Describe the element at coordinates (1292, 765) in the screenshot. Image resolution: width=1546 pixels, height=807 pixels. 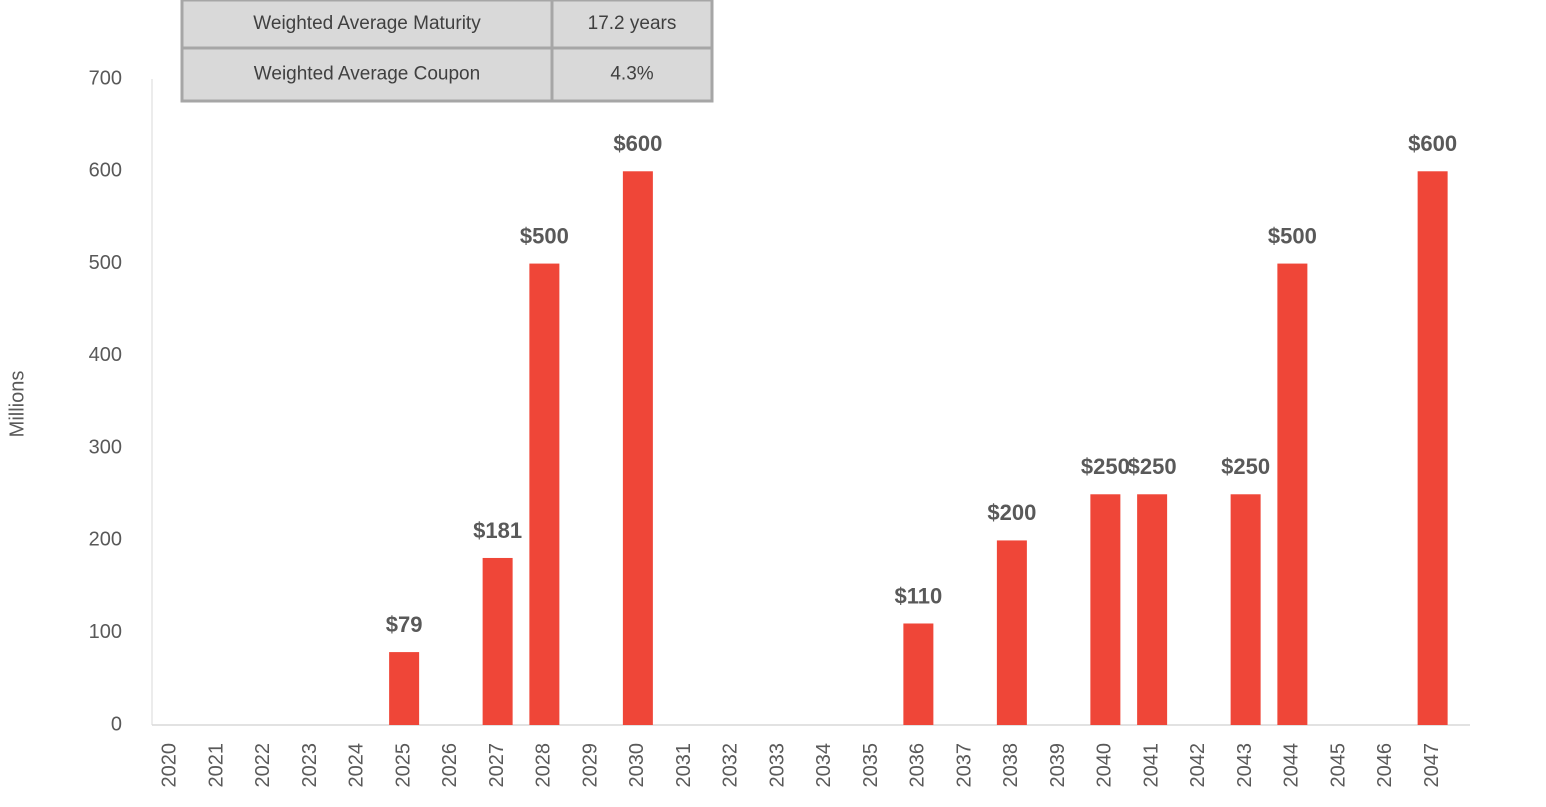
I see `x-tick-label: 2044` at that location.